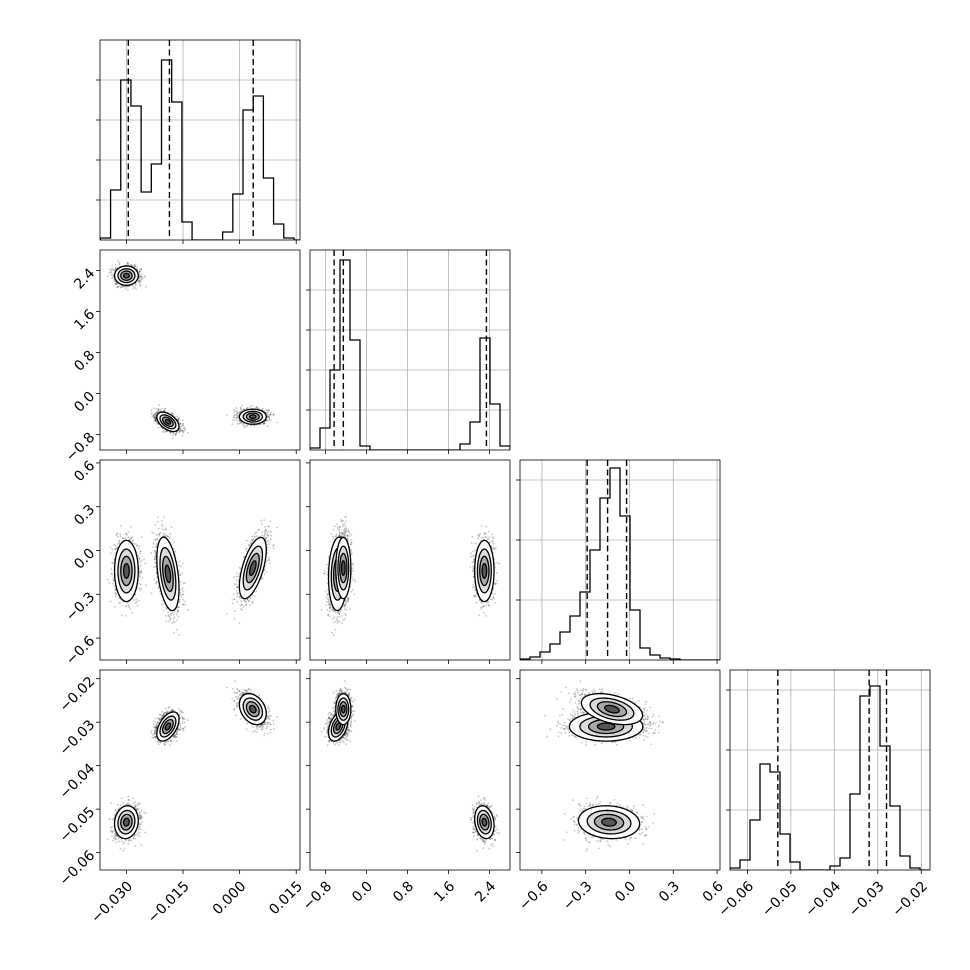 This screenshot has width=970, height=970. Describe the element at coordinates (830, 777) in the screenshot. I see `histogram-step` at that location.